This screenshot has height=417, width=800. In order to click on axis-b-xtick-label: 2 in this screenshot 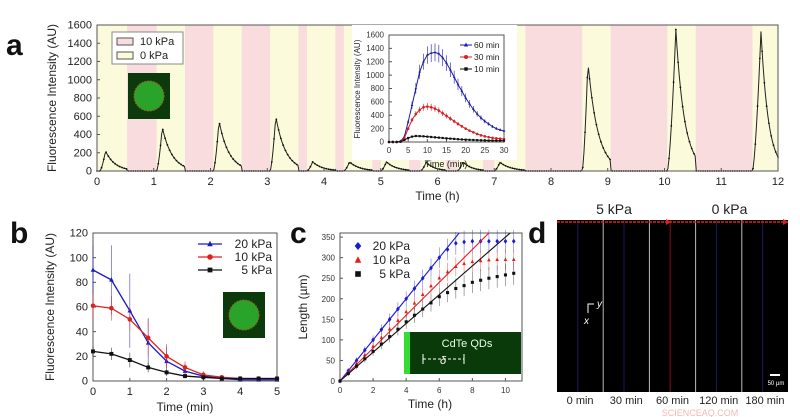, I will do `click(167, 392)`.